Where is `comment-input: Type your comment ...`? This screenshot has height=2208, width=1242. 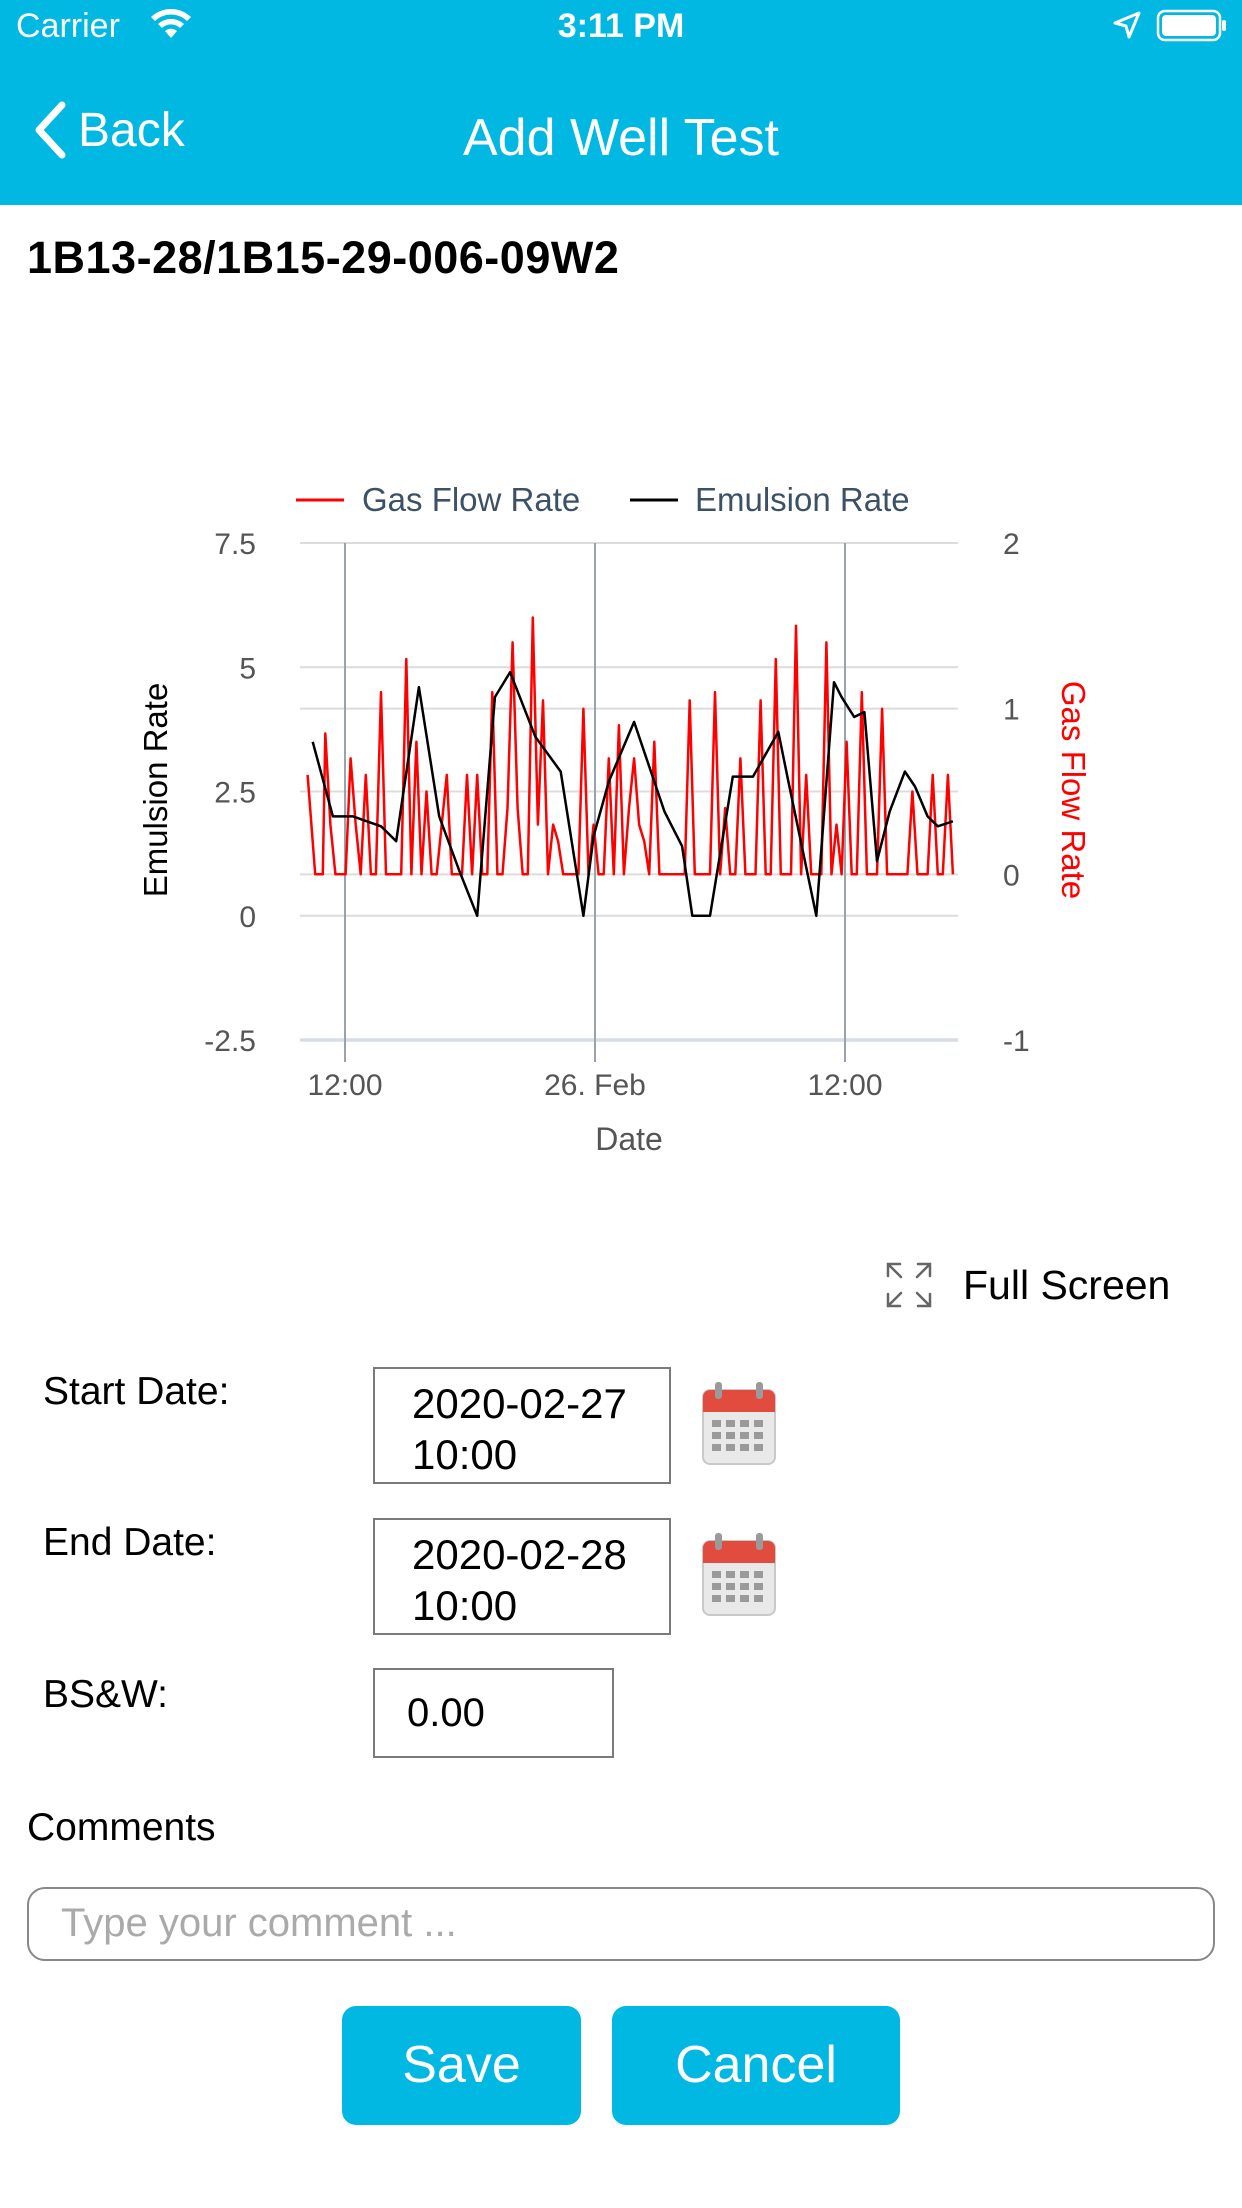 comment-input: Type your comment ... is located at coordinates (621, 1924).